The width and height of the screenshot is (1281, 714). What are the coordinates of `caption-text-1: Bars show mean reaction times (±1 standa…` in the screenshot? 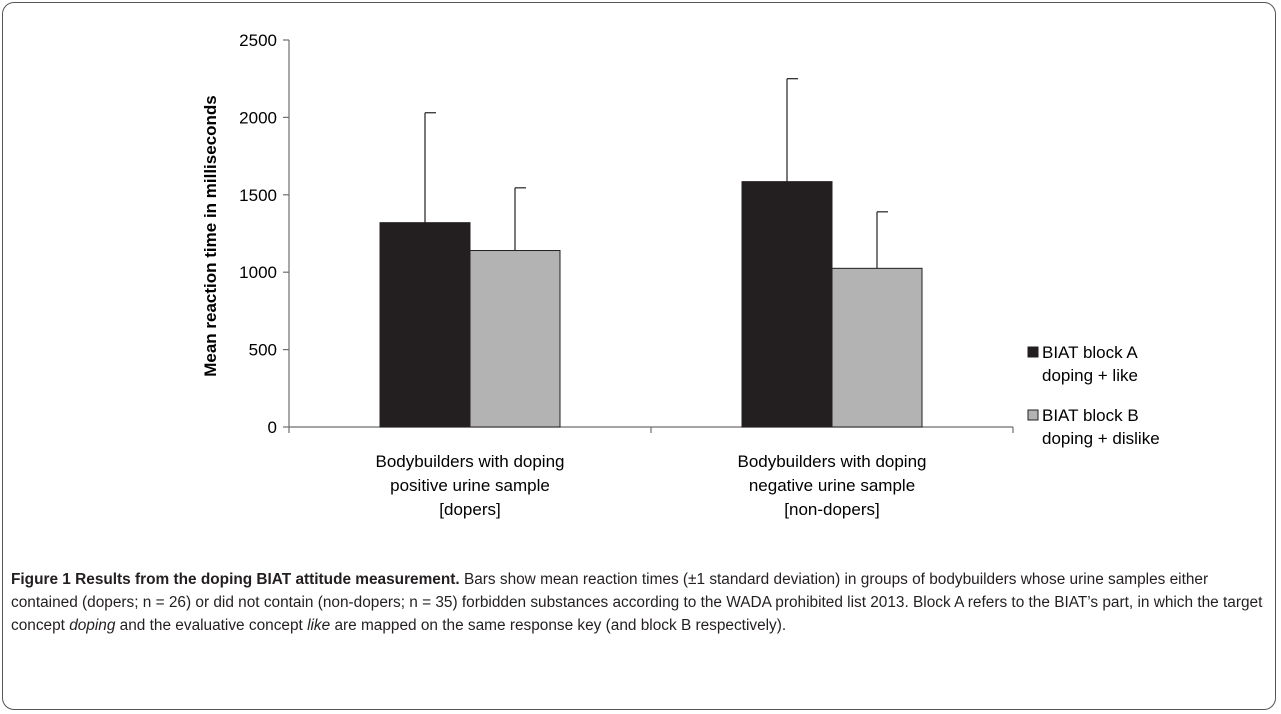 It's located at (637, 602).